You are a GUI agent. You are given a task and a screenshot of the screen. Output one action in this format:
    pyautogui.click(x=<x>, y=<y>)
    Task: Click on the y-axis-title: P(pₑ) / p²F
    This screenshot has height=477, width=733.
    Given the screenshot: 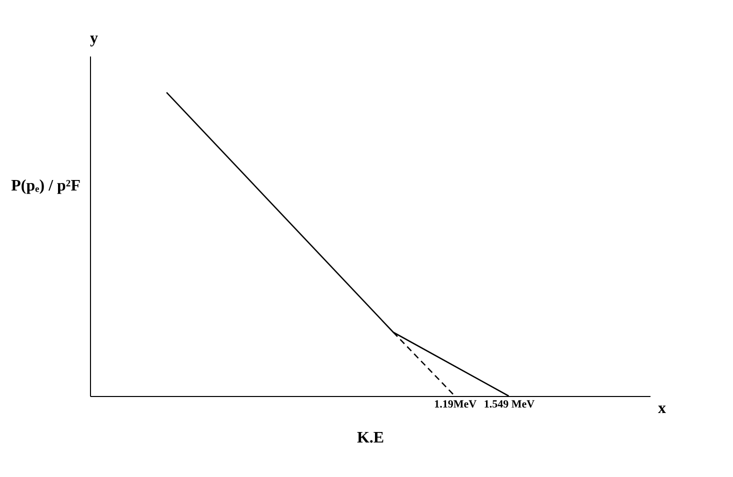 What is the action you would take?
    pyautogui.click(x=46, y=186)
    